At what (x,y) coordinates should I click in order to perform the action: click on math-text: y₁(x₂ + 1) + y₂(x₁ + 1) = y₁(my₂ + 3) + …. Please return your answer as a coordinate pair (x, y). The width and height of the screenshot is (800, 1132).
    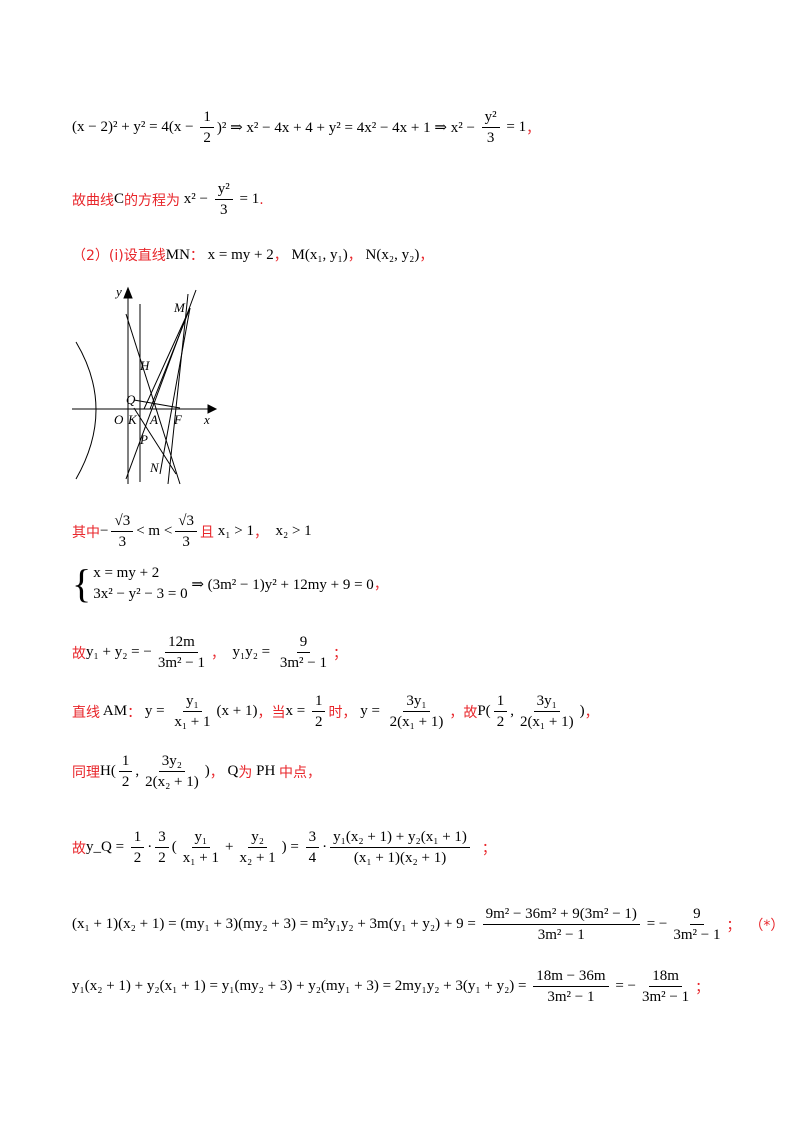
    Looking at the image, I should click on (301, 986).